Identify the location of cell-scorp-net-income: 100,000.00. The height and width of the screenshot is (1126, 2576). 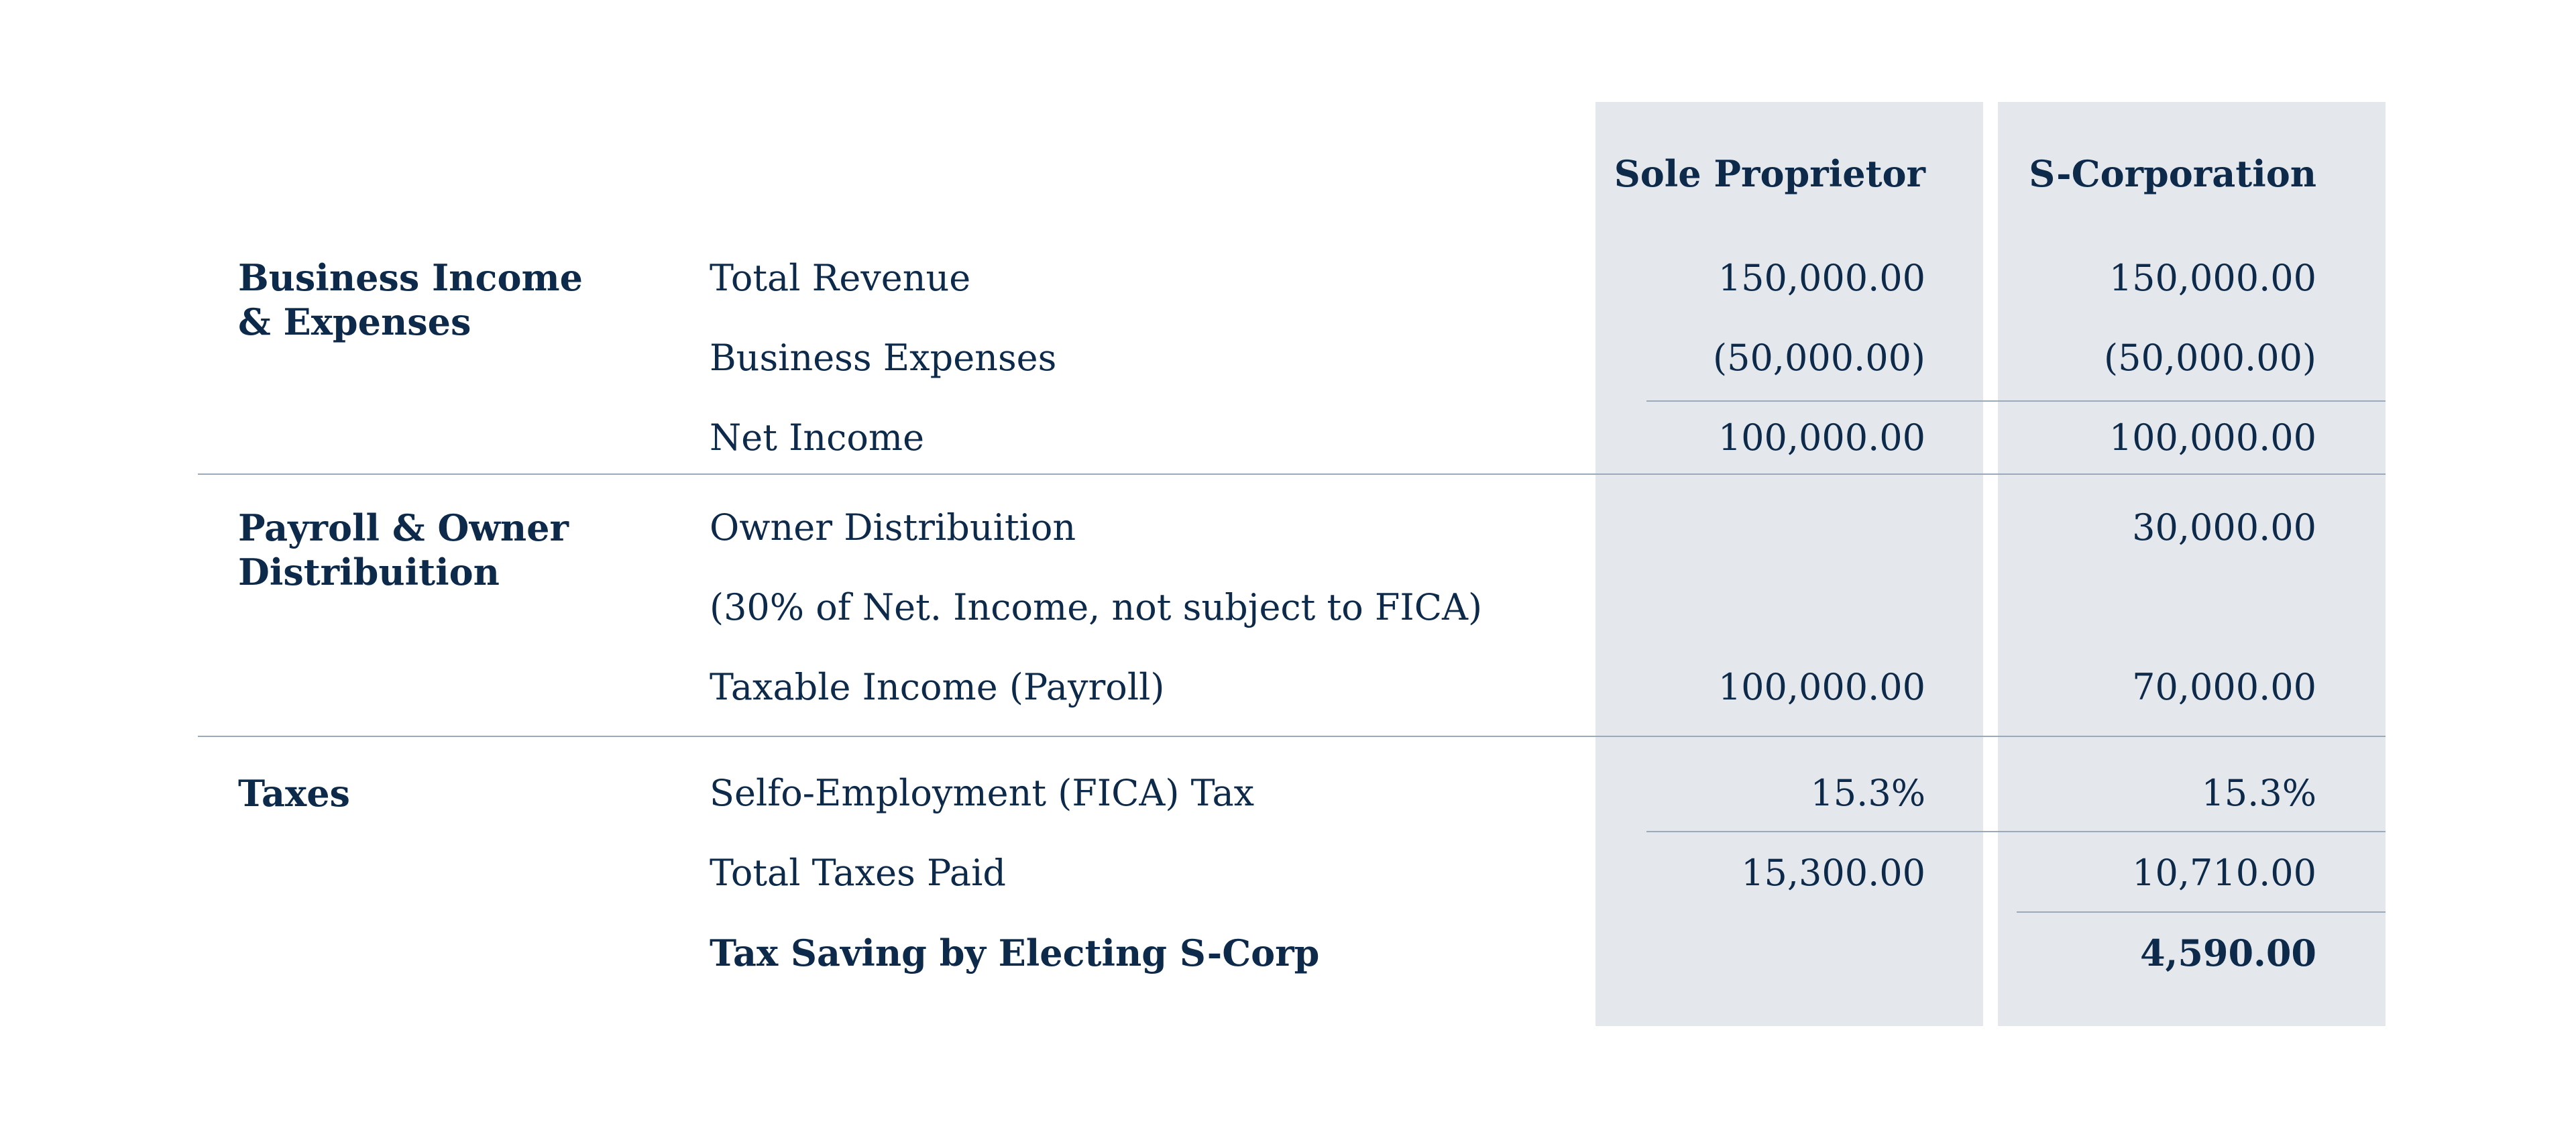
(2212, 437).